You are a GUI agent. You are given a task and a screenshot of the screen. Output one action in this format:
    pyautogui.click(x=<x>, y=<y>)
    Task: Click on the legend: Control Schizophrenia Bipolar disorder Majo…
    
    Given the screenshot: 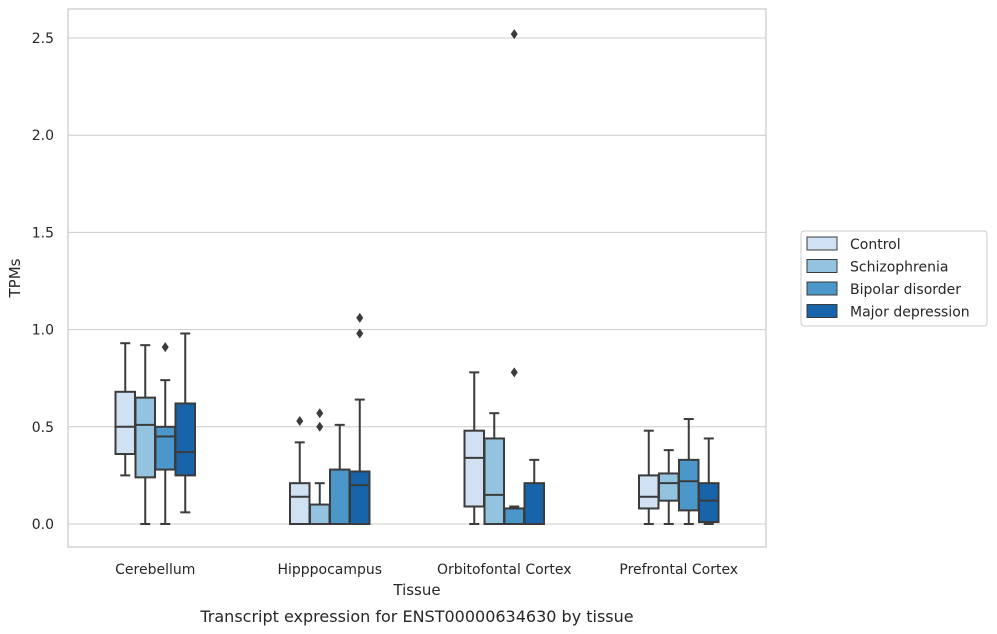 What is the action you would take?
    pyautogui.click(x=894, y=278)
    